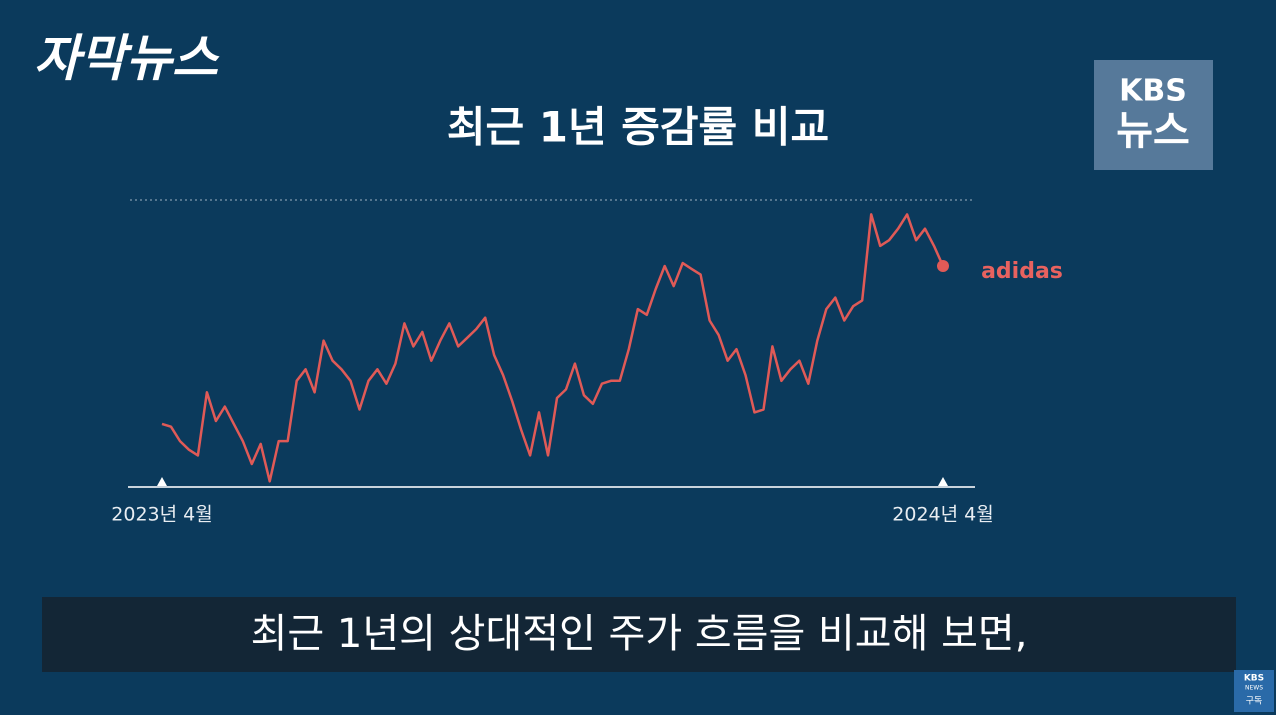 The height and width of the screenshot is (715, 1276). Describe the element at coordinates (1254, 701) in the screenshot. I see `badge-bottom: 구독` at that location.